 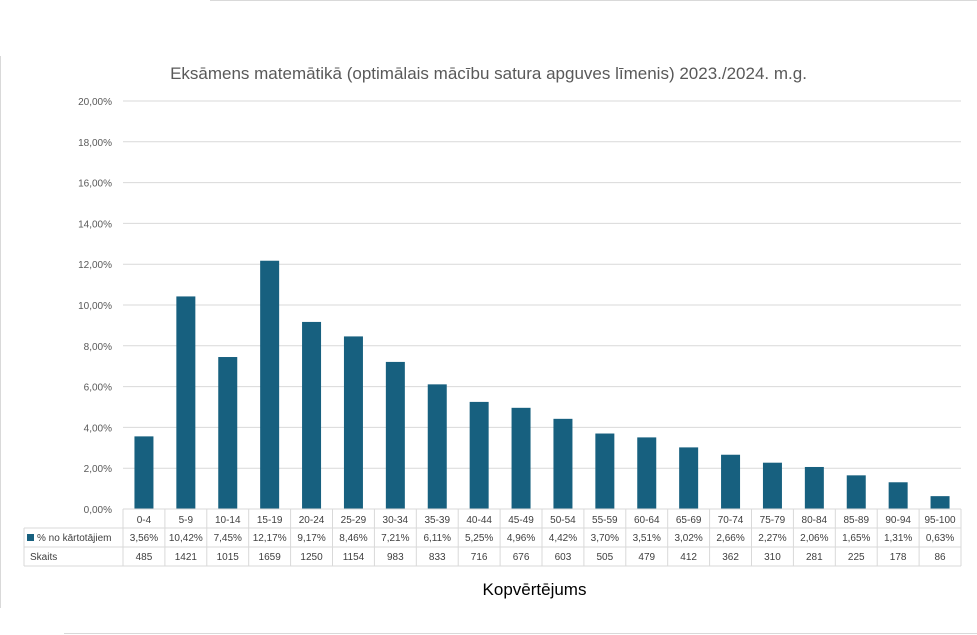 I want to click on data-label: 10,42%, so click(x=186, y=538).